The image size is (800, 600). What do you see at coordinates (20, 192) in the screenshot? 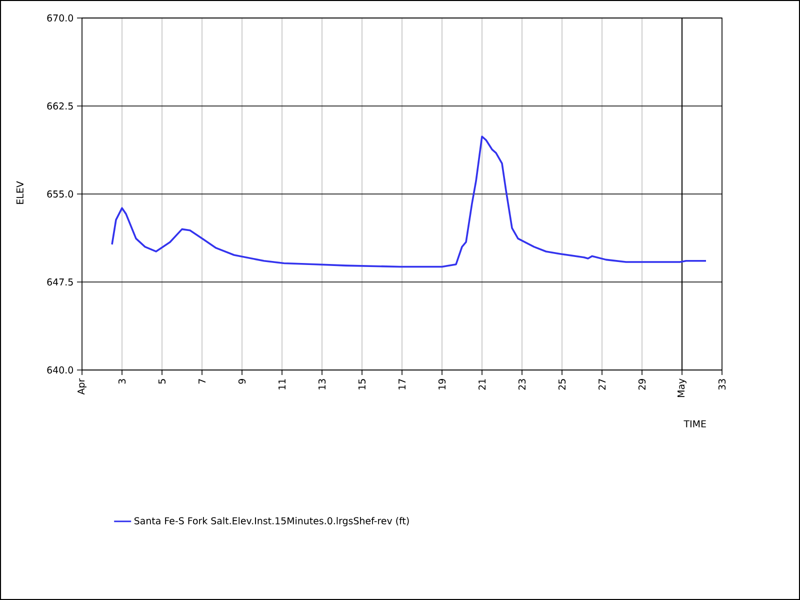
I see `y-axis-title: ELEV` at bounding box center [20, 192].